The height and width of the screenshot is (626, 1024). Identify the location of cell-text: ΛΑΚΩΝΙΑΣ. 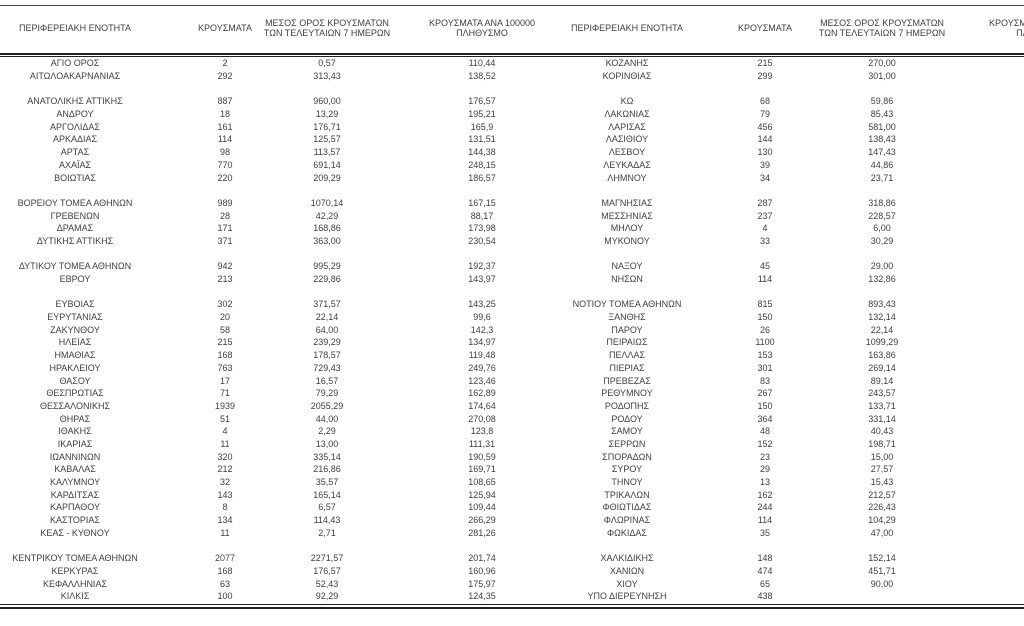
(627, 114).